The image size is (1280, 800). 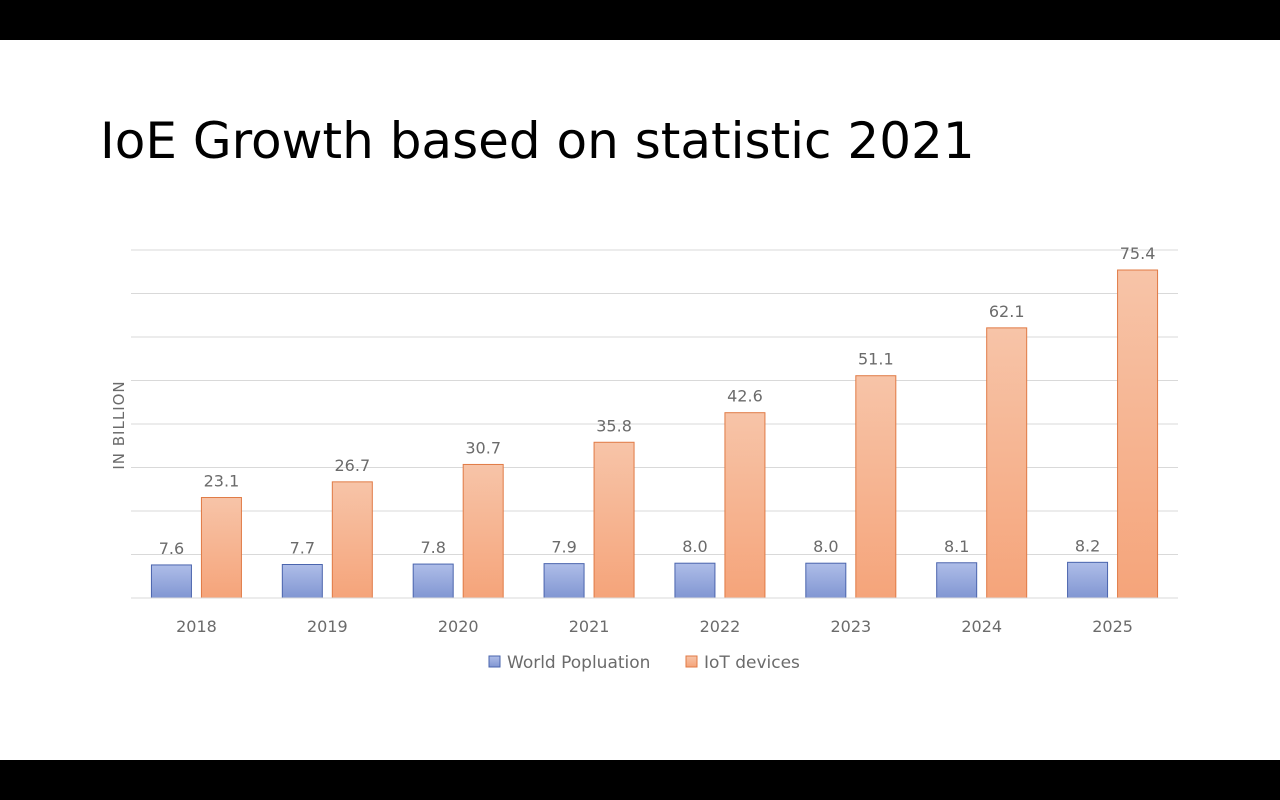 What do you see at coordinates (458, 626) in the screenshot?
I see `x-tick-label: 2020` at bounding box center [458, 626].